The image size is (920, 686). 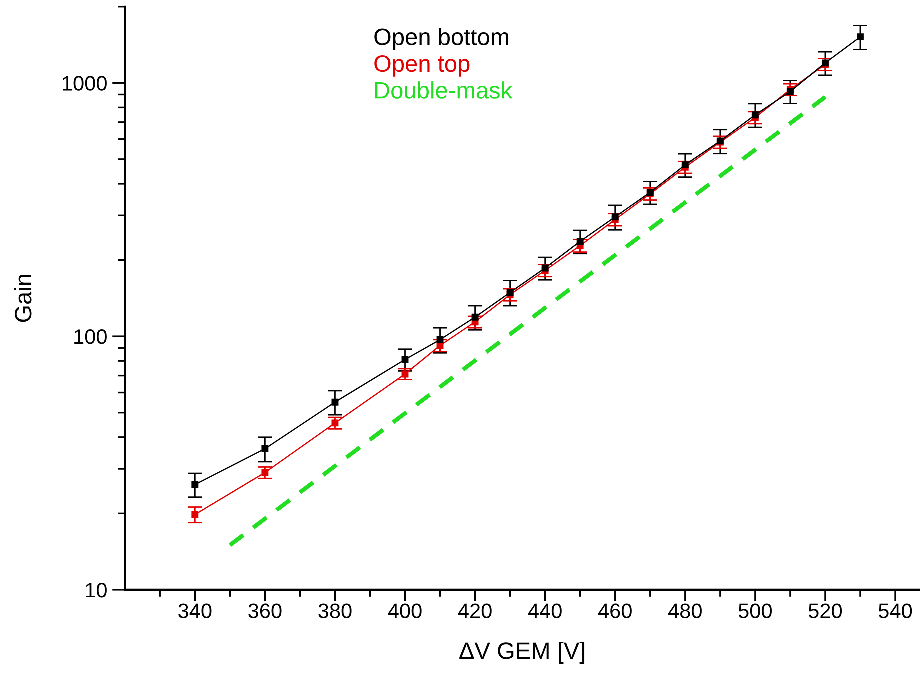 I want to click on y-tick-label: 100, so click(x=90, y=337).